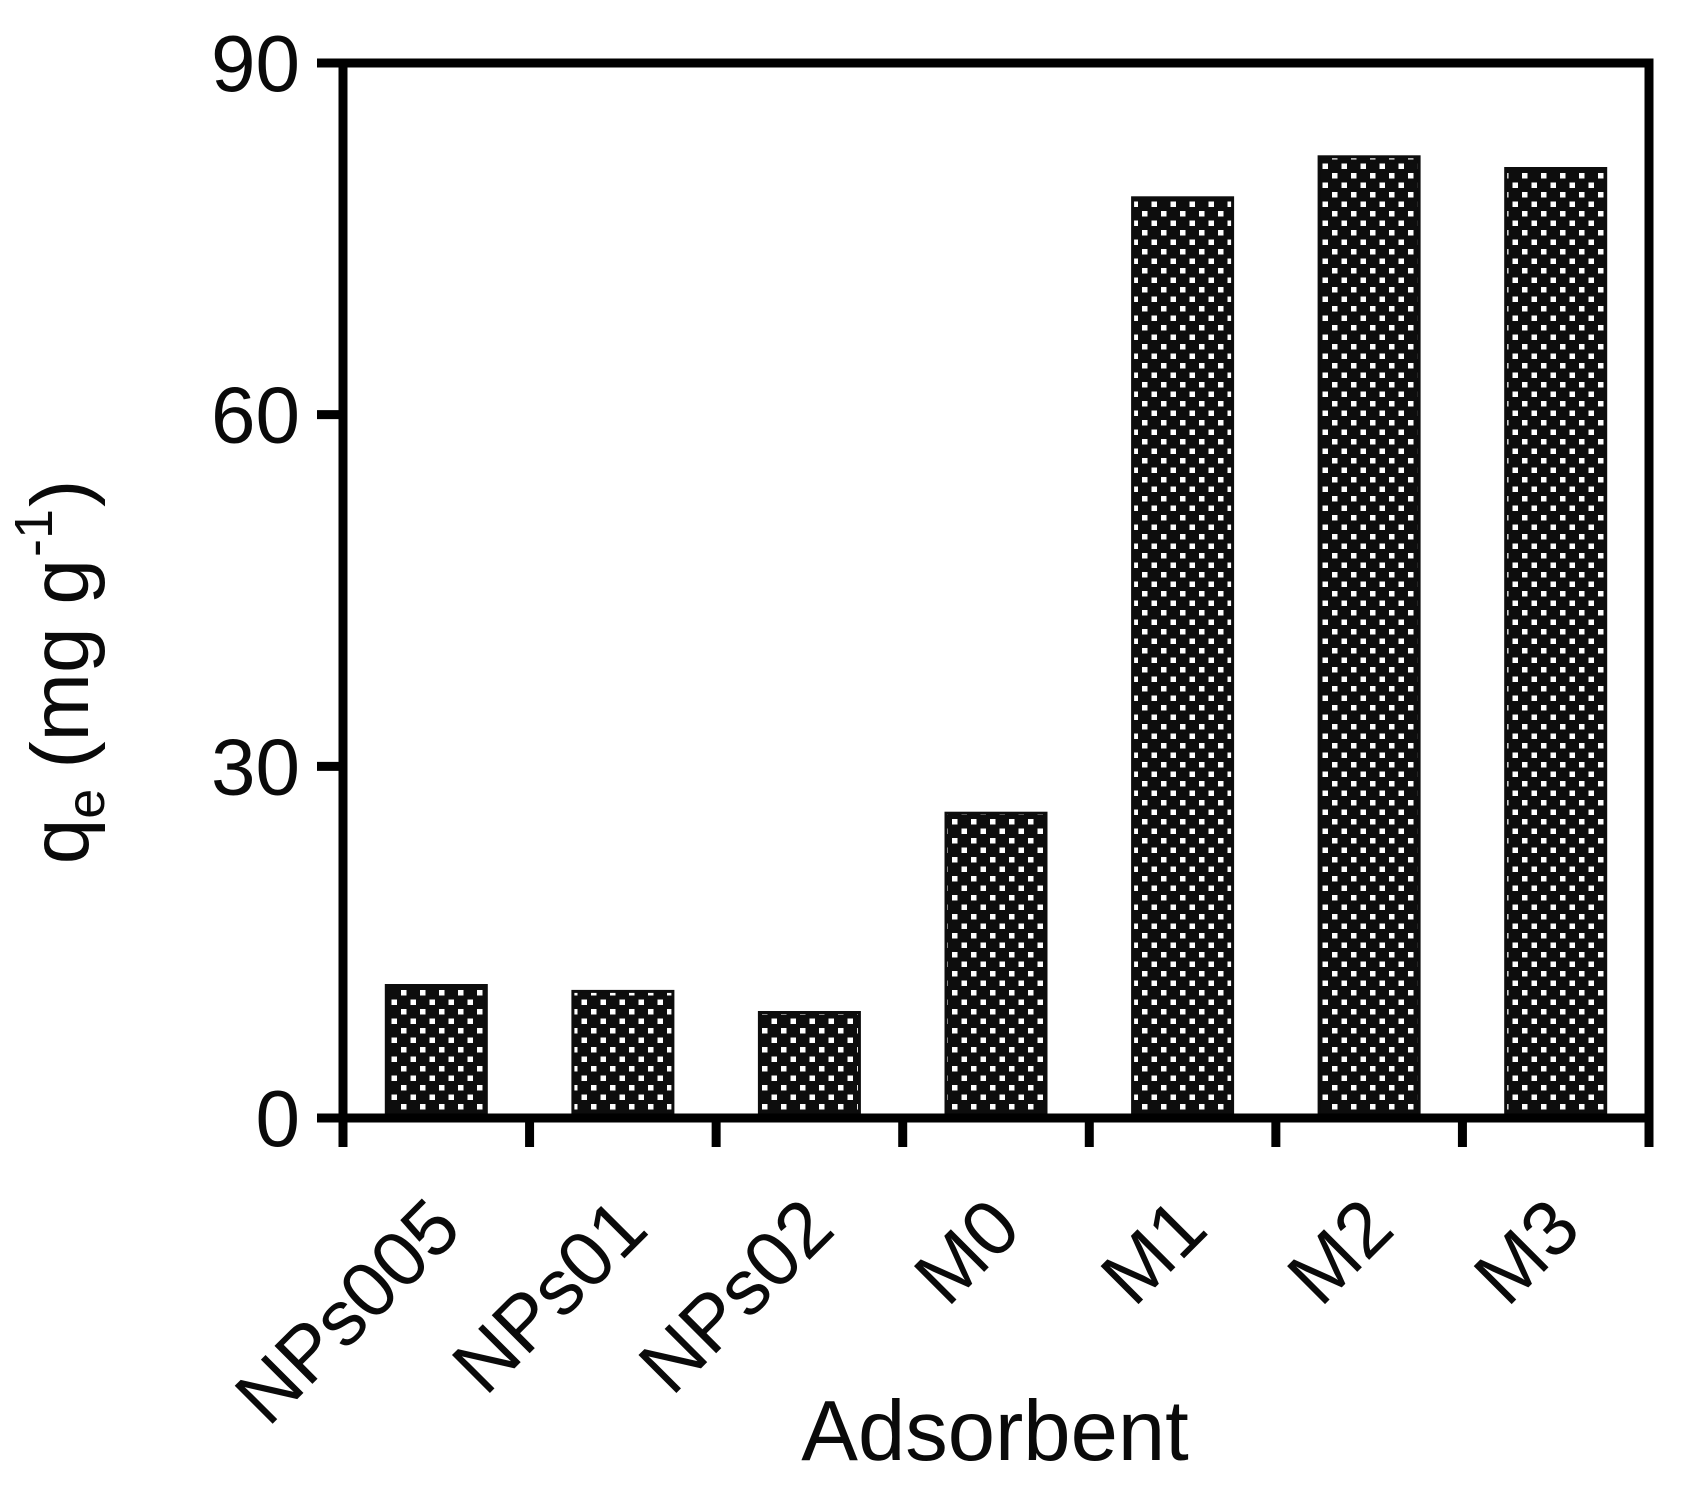  I want to click on y-tick-label: 60, so click(255, 415).